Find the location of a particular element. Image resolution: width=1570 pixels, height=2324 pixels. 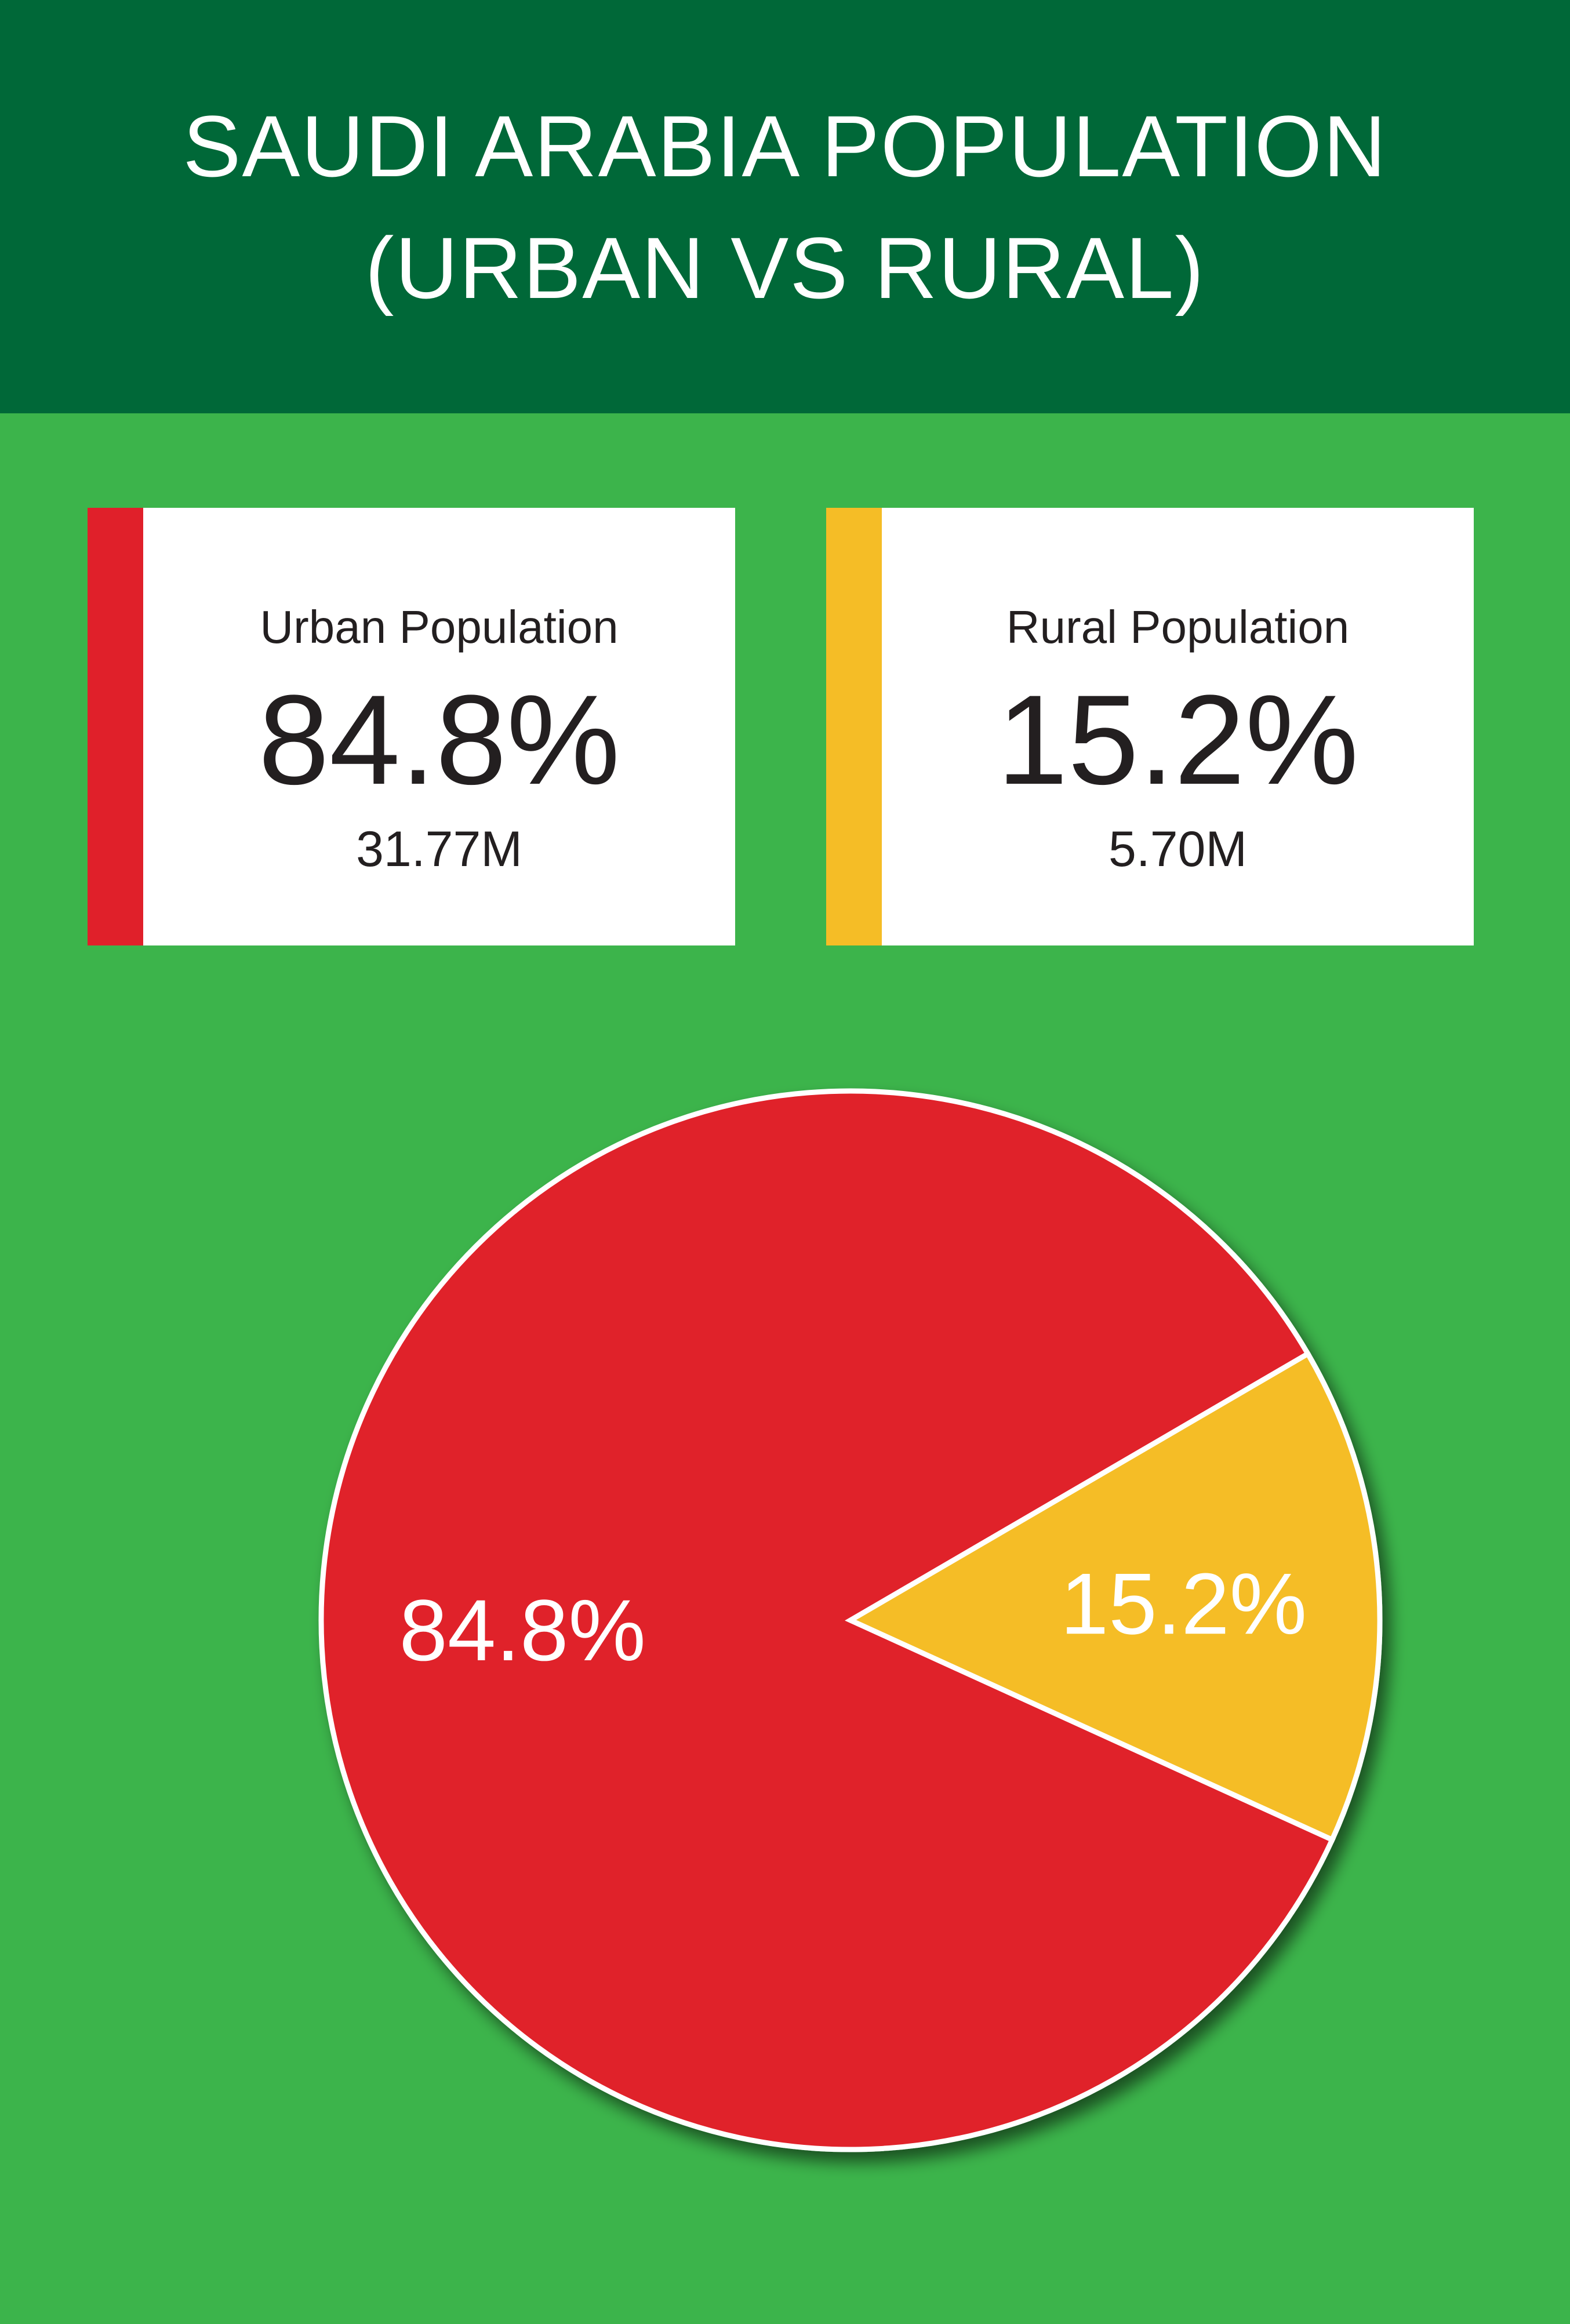

rural-population-percent: 15.2% is located at coordinates (1178, 739).